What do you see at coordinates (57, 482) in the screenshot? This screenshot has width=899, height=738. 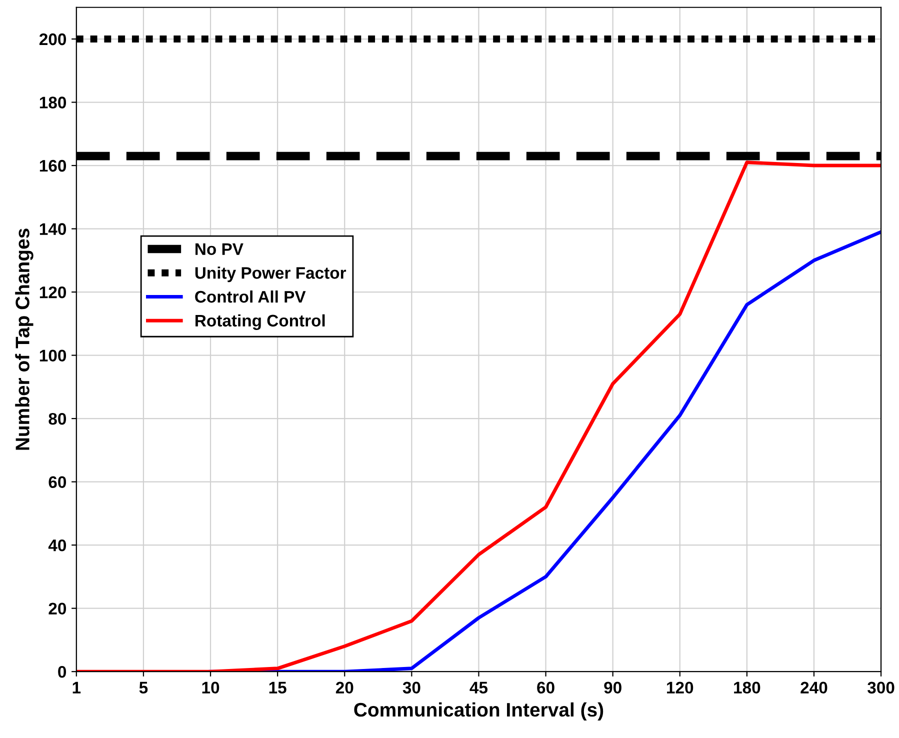 I see `y-tick-label: 60` at bounding box center [57, 482].